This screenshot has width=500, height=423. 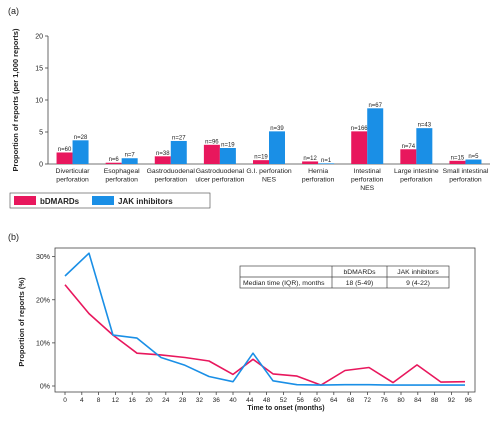 What do you see at coordinates (13, 237) in the screenshot?
I see `panel-b-label: (b)` at bounding box center [13, 237].